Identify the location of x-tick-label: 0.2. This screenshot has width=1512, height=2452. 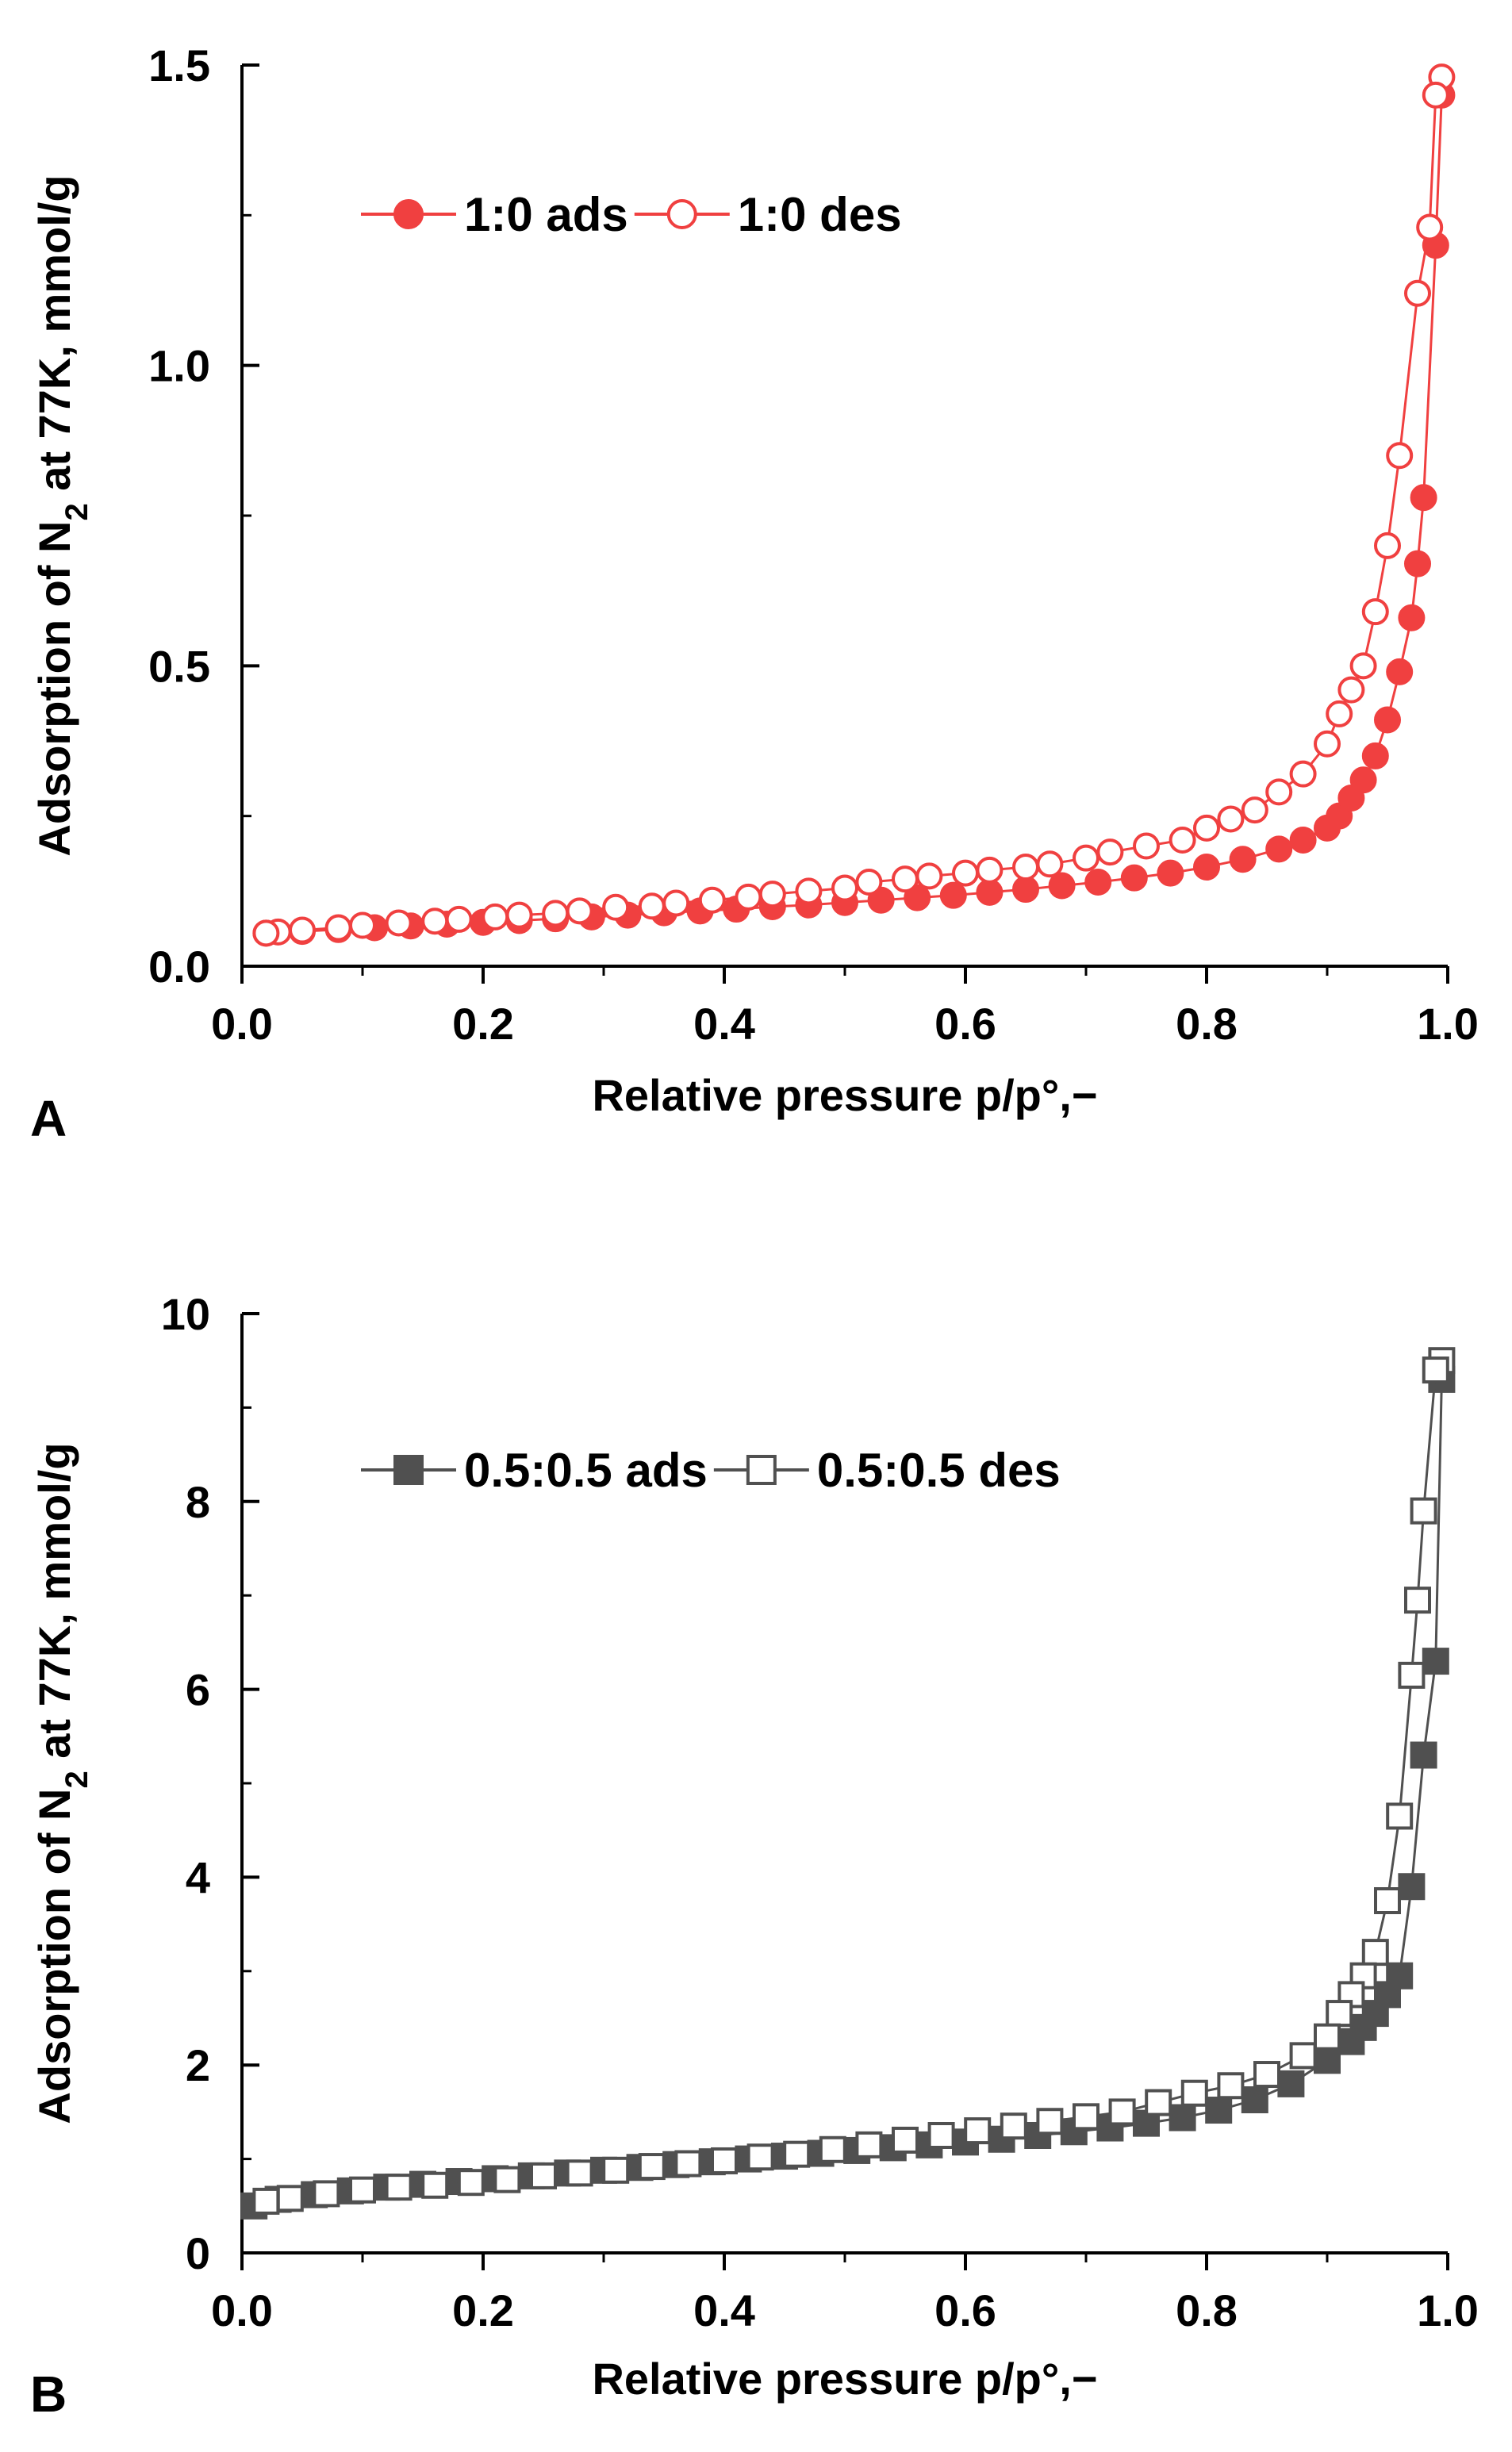
(483, 2310).